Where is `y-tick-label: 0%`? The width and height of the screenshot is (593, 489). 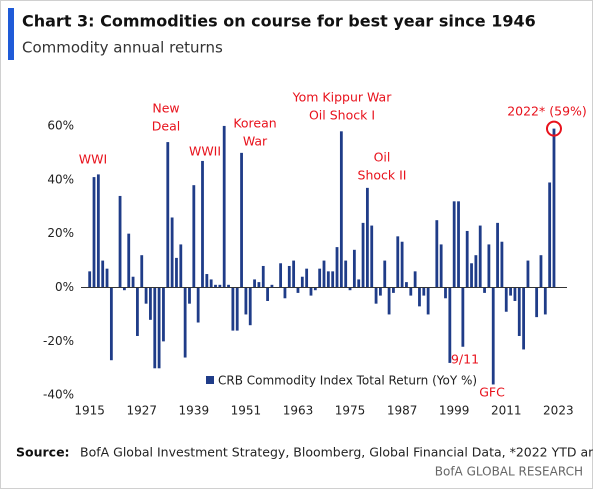 y-tick-label: 0% is located at coordinates (64, 287).